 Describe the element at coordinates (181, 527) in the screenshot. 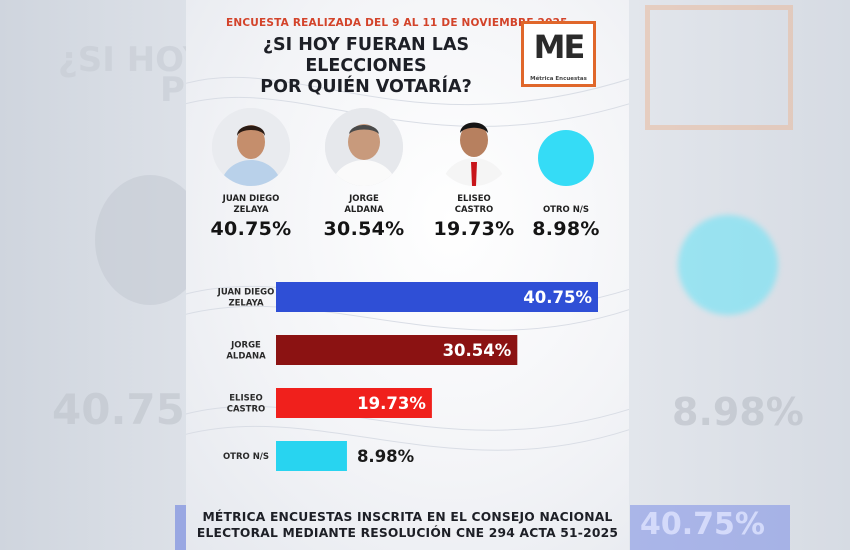

I see `ghost-left-bar` at that location.